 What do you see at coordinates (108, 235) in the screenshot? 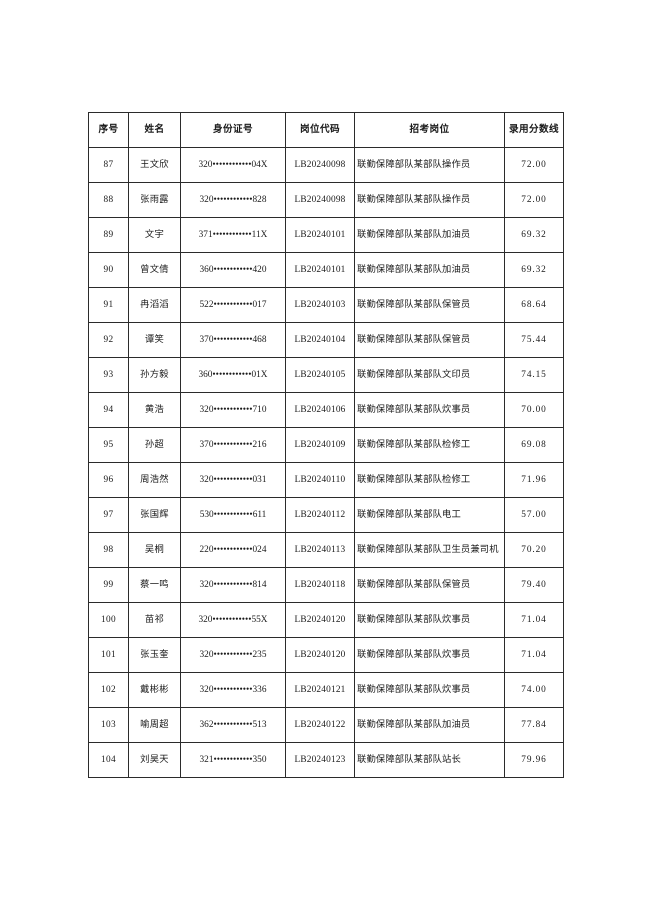
I see `cell-seq: 89` at bounding box center [108, 235].